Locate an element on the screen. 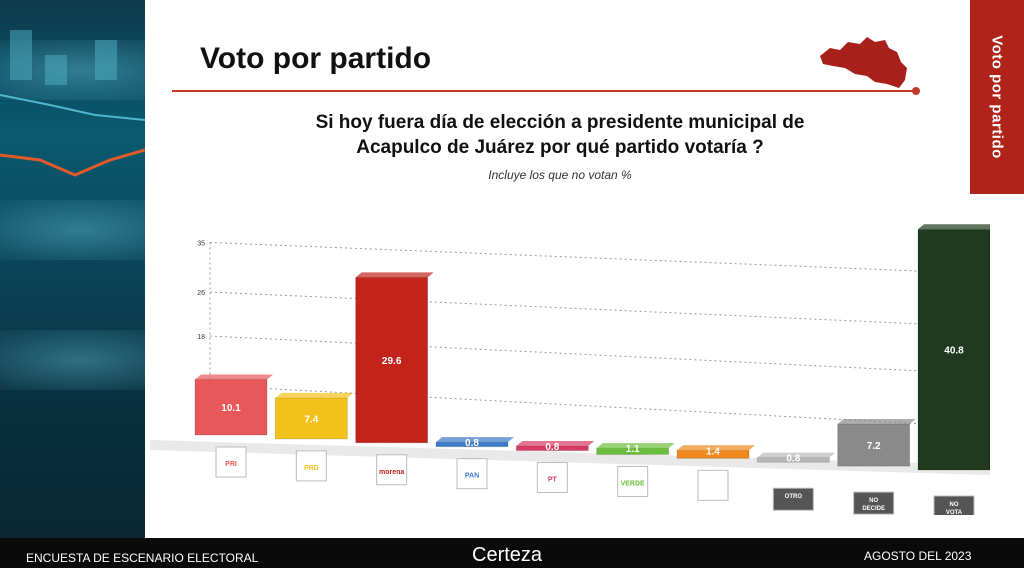 Image resolution: width=1024 pixels, height=568 pixels. party-logo-label: PAN is located at coordinates (472, 476).